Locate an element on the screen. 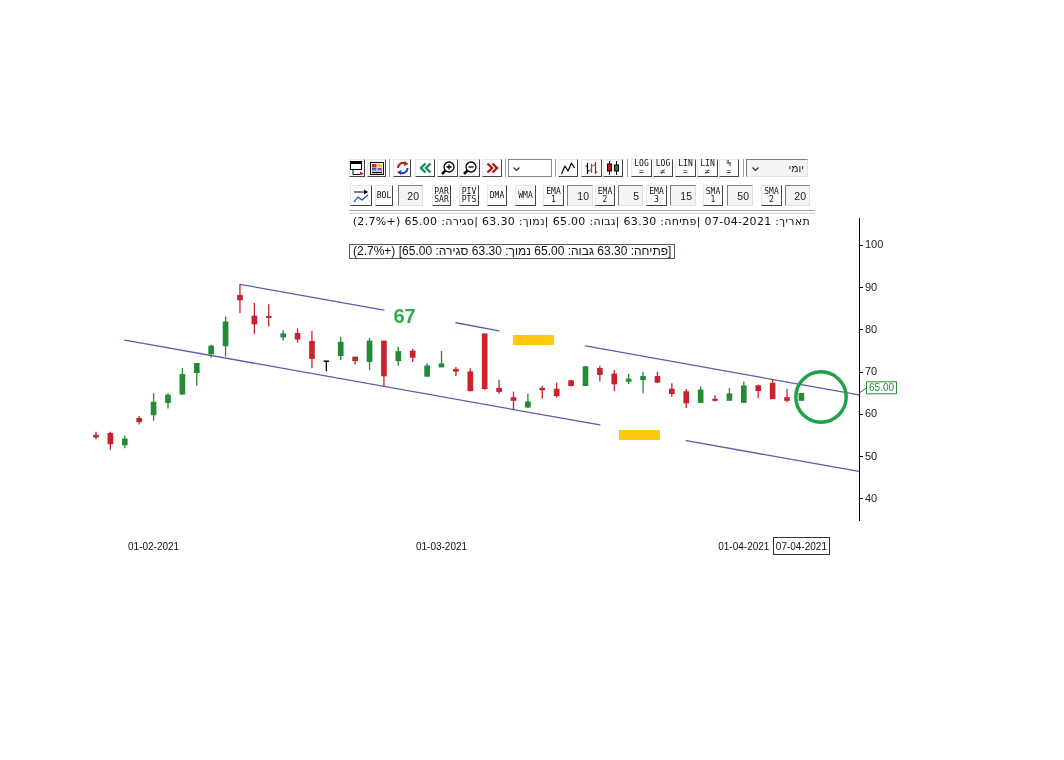 This screenshot has height=760, width=1064. toolbar-button: SMA 1 is located at coordinates (713, 195).